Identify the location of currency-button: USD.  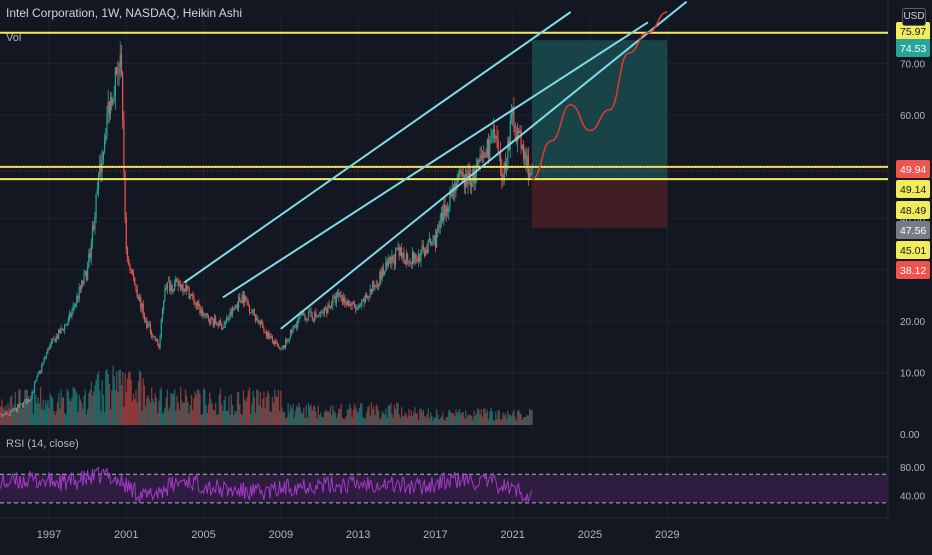
(914, 17).